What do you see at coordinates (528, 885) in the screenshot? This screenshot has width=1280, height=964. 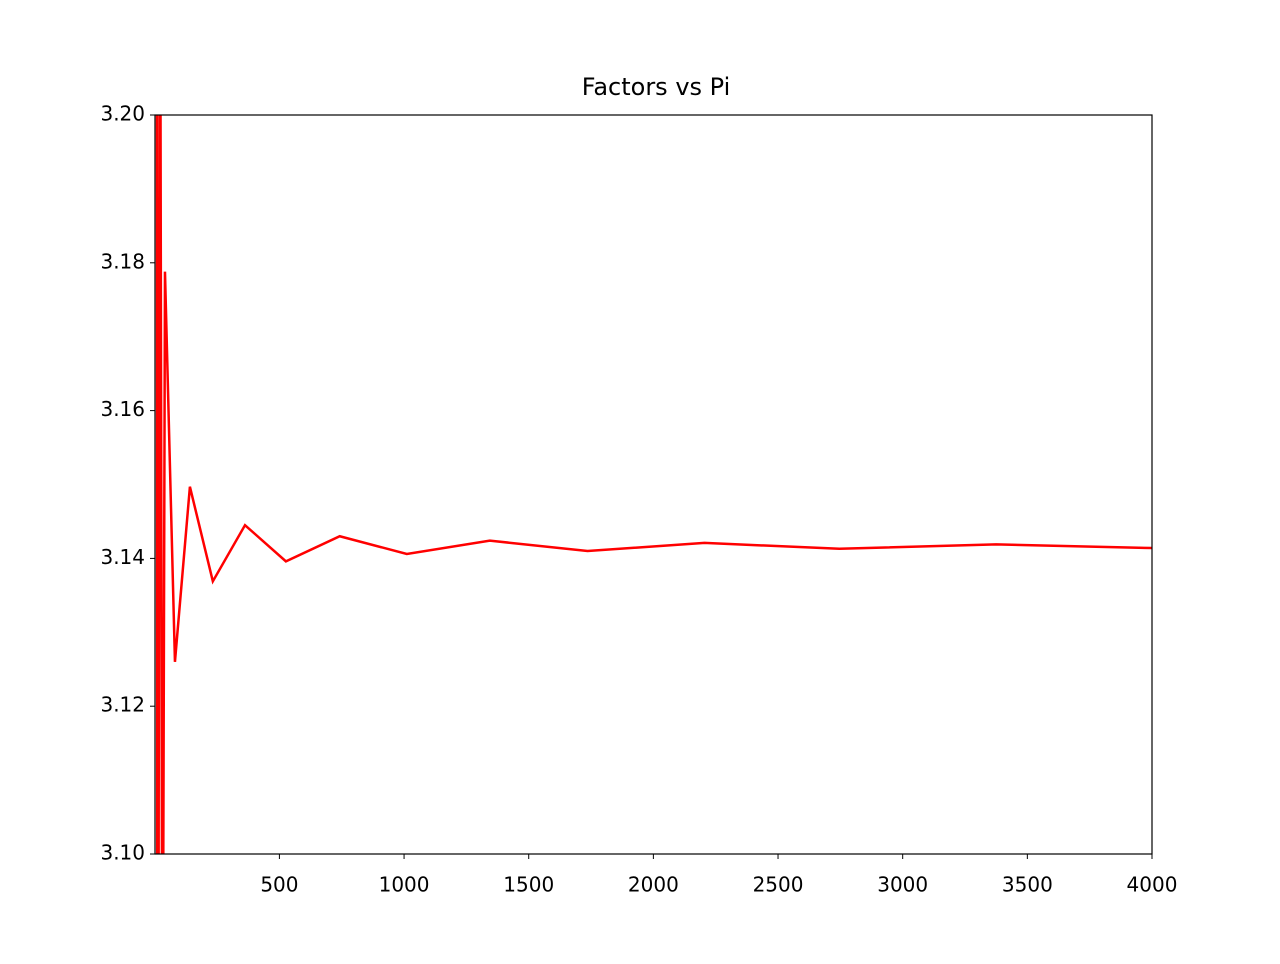 I see `x-tick-label: 1500` at bounding box center [528, 885].